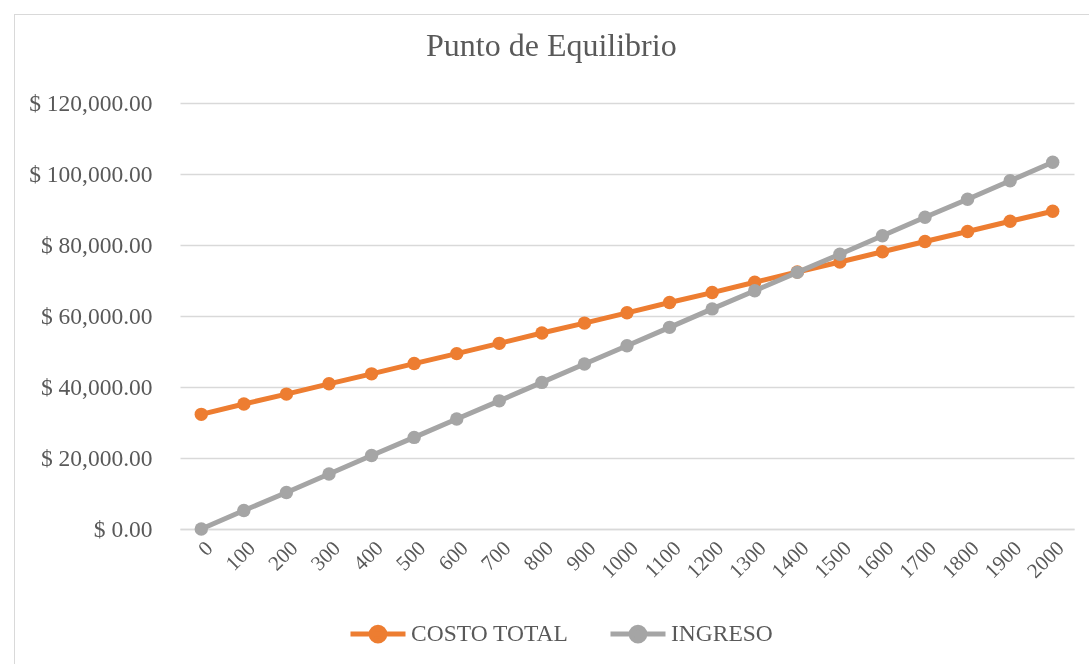  I want to click on x-tick-label: 100, so click(240, 556).